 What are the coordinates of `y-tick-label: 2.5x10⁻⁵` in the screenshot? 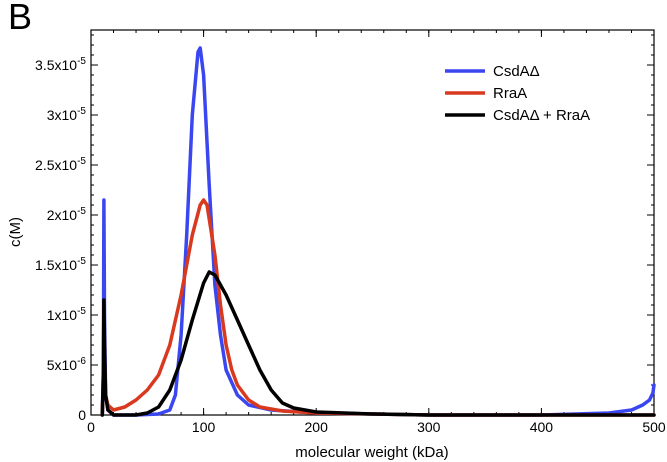 It's located at (60, 164).